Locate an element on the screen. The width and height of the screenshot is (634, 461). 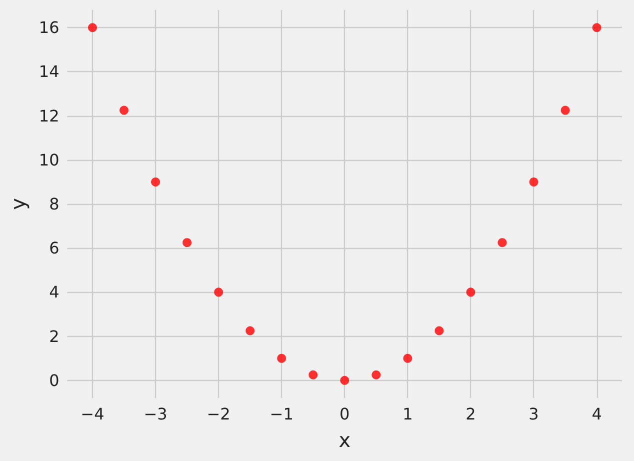
x-tick-label: 2 is located at coordinates (471, 414).